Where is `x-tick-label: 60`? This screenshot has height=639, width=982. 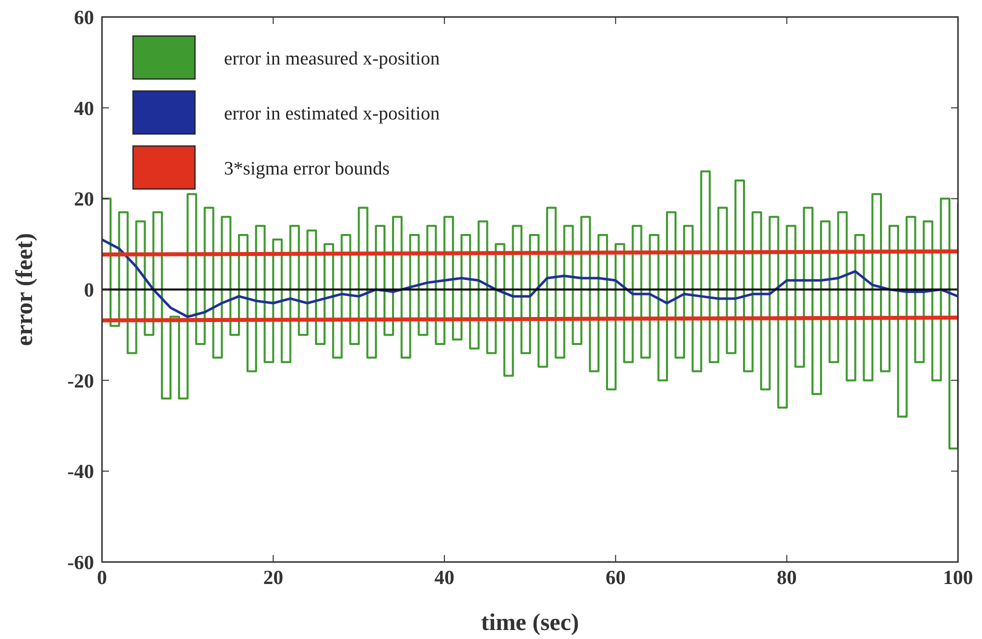 x-tick-label: 60 is located at coordinates (616, 578).